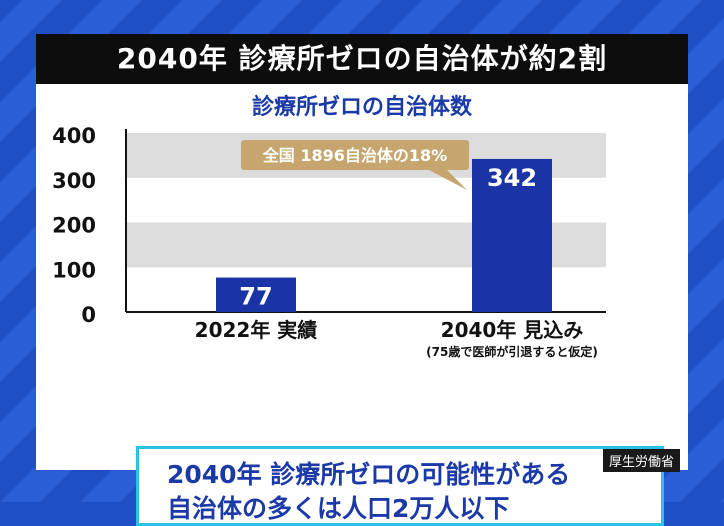 The image size is (724, 526). I want to click on headline-title: 2040年 診療所ゼロの自治体が約2割, so click(362, 59).